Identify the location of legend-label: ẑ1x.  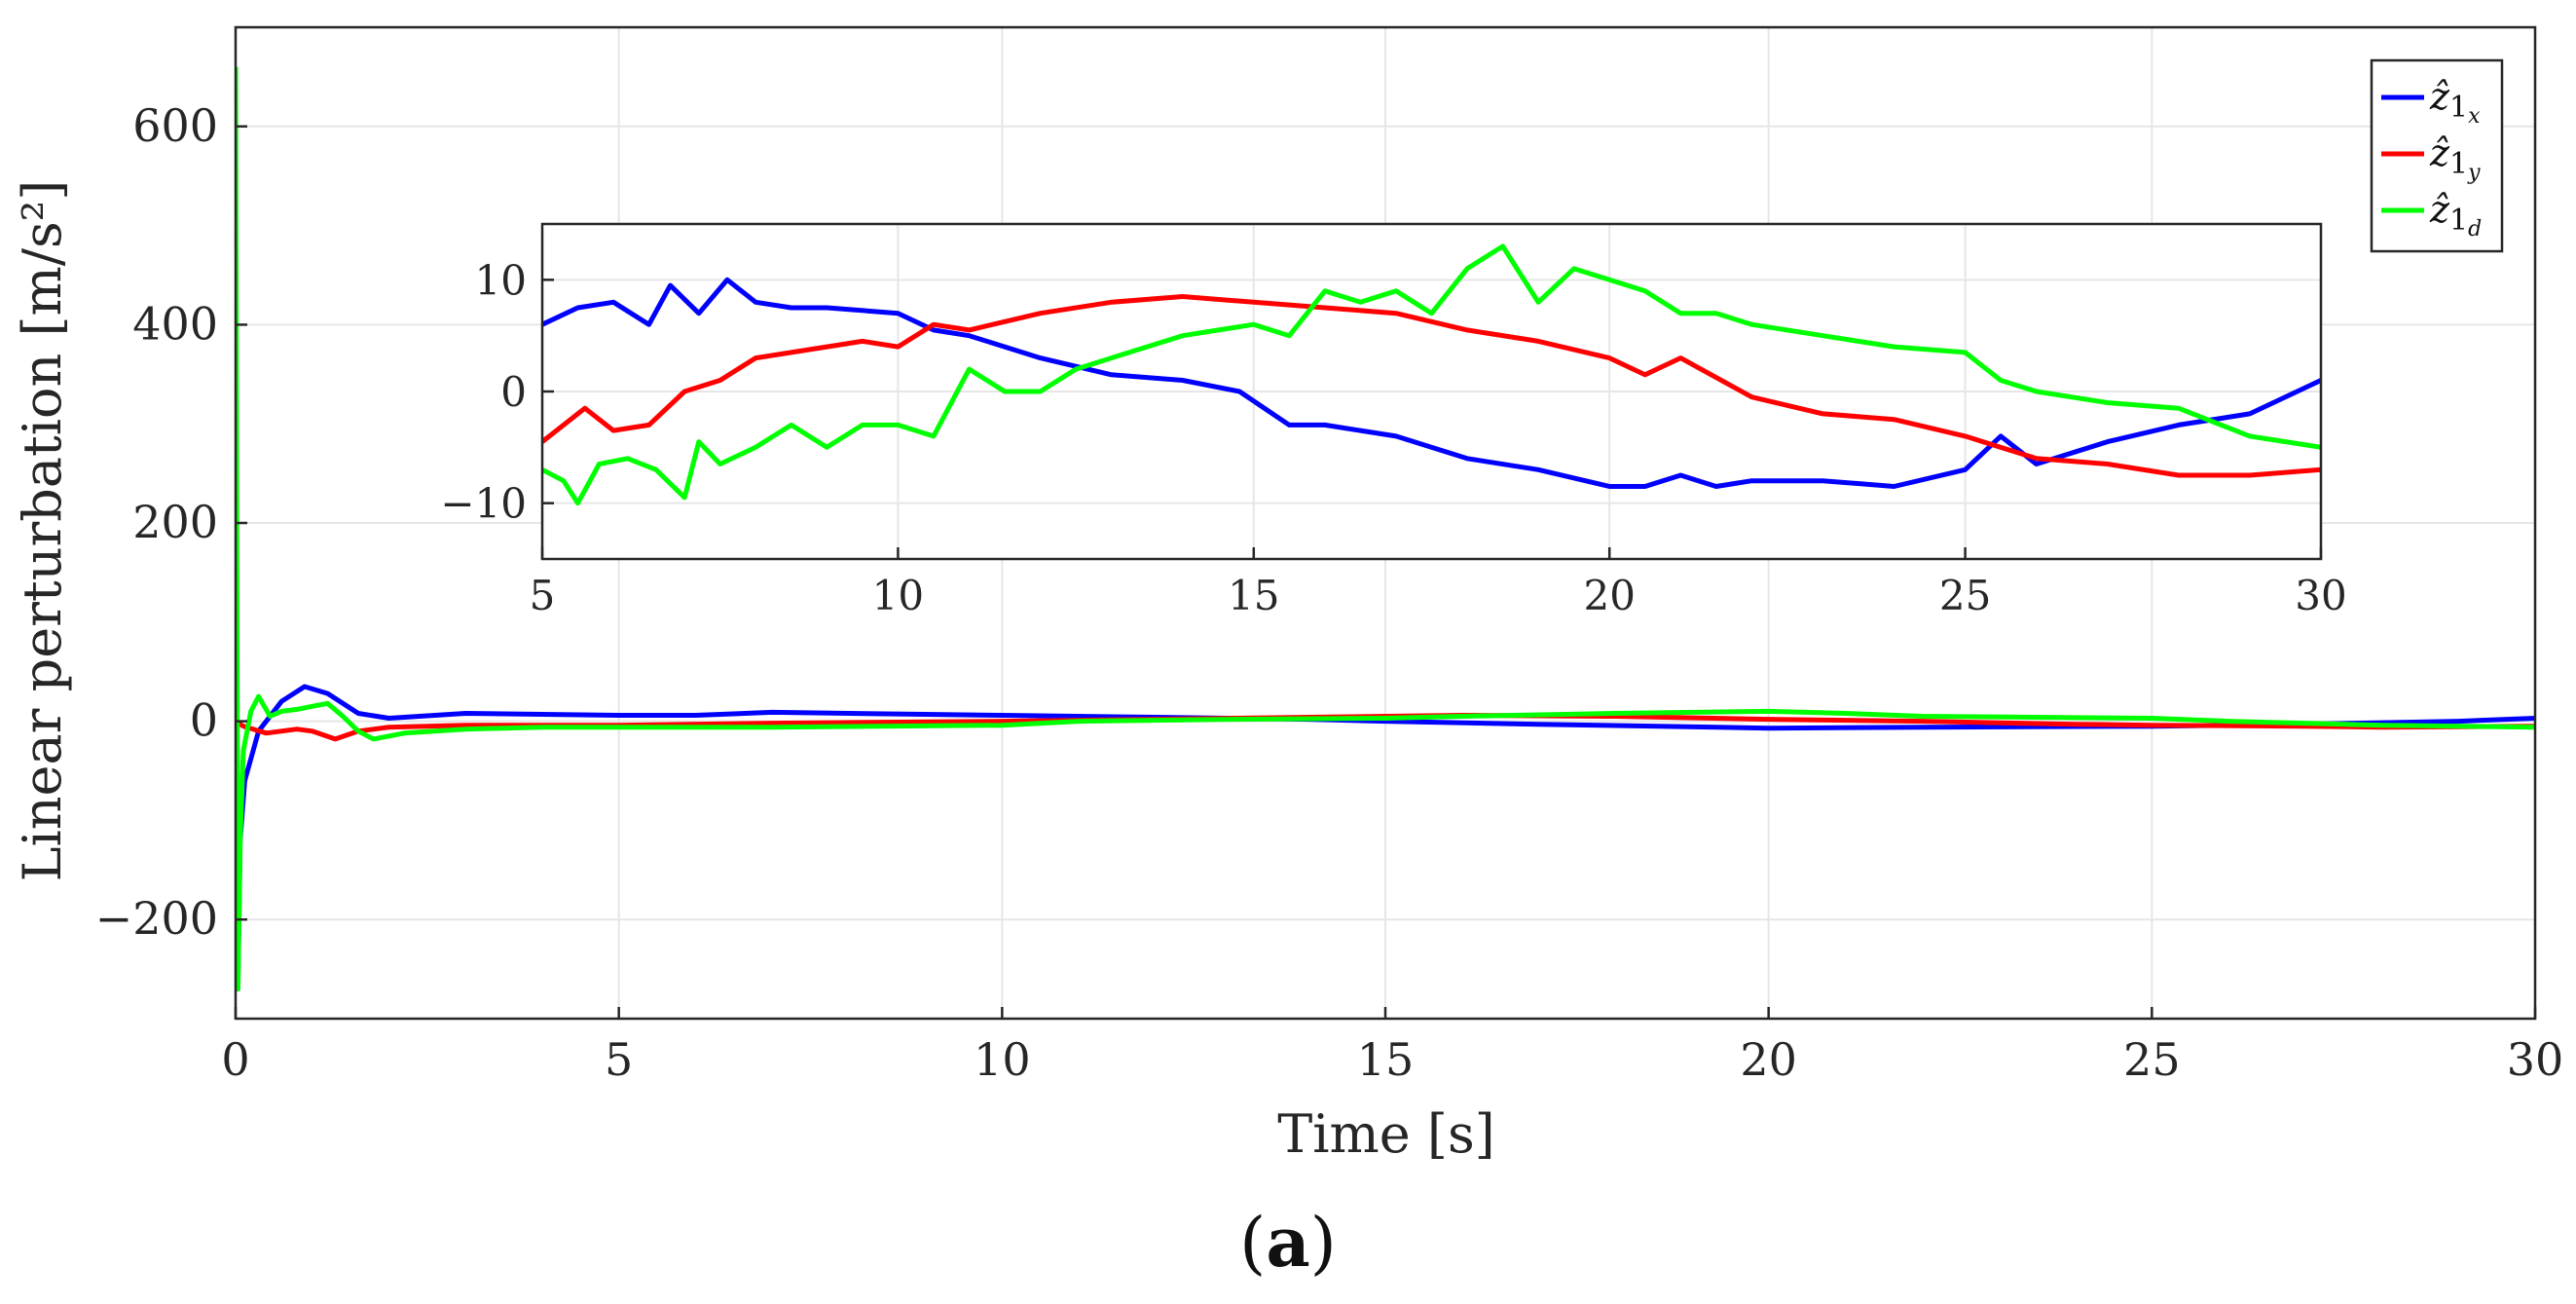
(2455, 102).